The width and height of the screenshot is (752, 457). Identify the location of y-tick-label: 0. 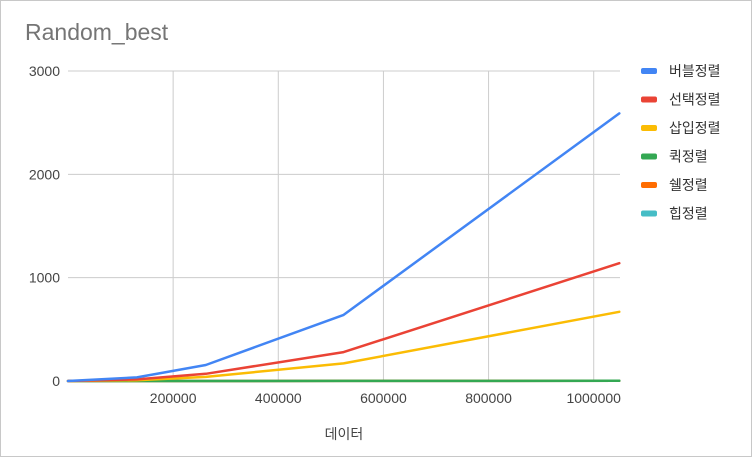
(56, 381).